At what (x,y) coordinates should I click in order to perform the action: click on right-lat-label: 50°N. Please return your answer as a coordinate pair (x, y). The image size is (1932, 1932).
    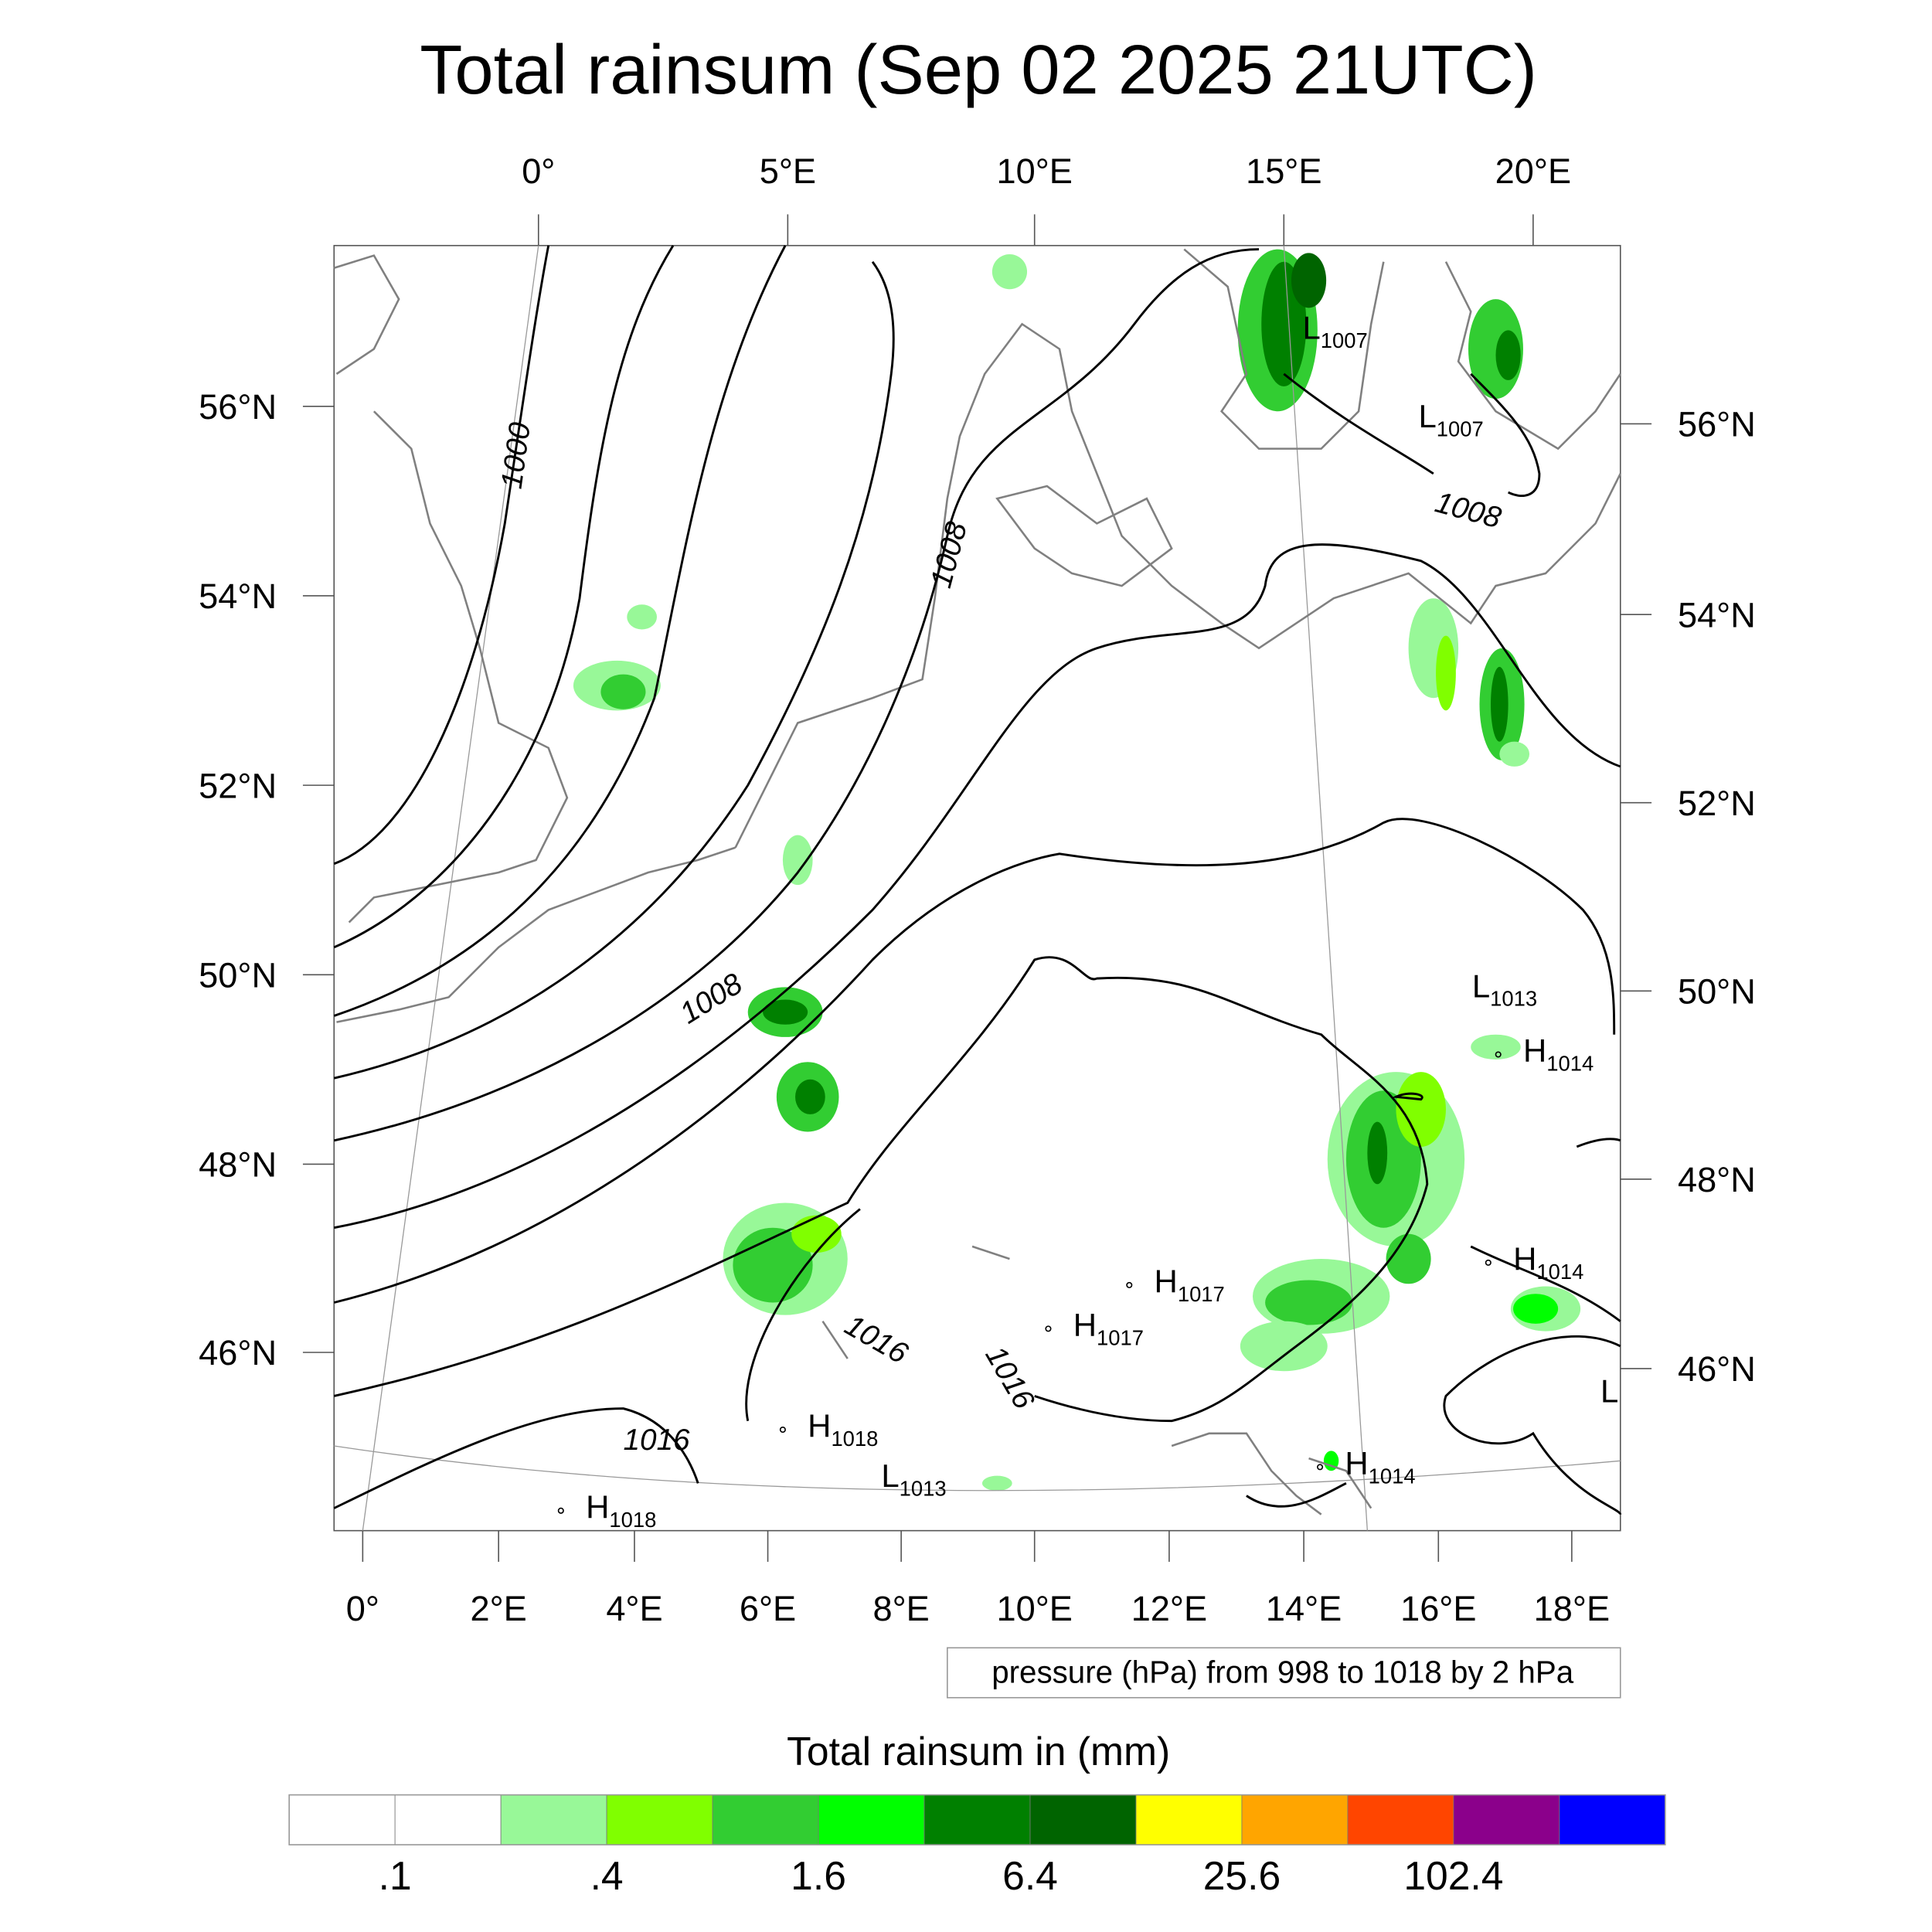
    Looking at the image, I should click on (1717, 991).